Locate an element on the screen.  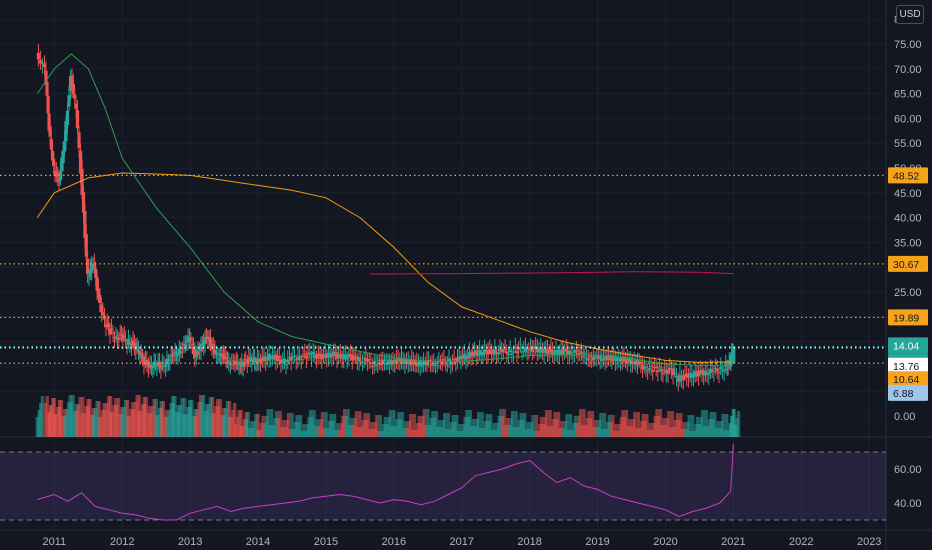
time-tick-label: 2017 is located at coordinates (462, 542).